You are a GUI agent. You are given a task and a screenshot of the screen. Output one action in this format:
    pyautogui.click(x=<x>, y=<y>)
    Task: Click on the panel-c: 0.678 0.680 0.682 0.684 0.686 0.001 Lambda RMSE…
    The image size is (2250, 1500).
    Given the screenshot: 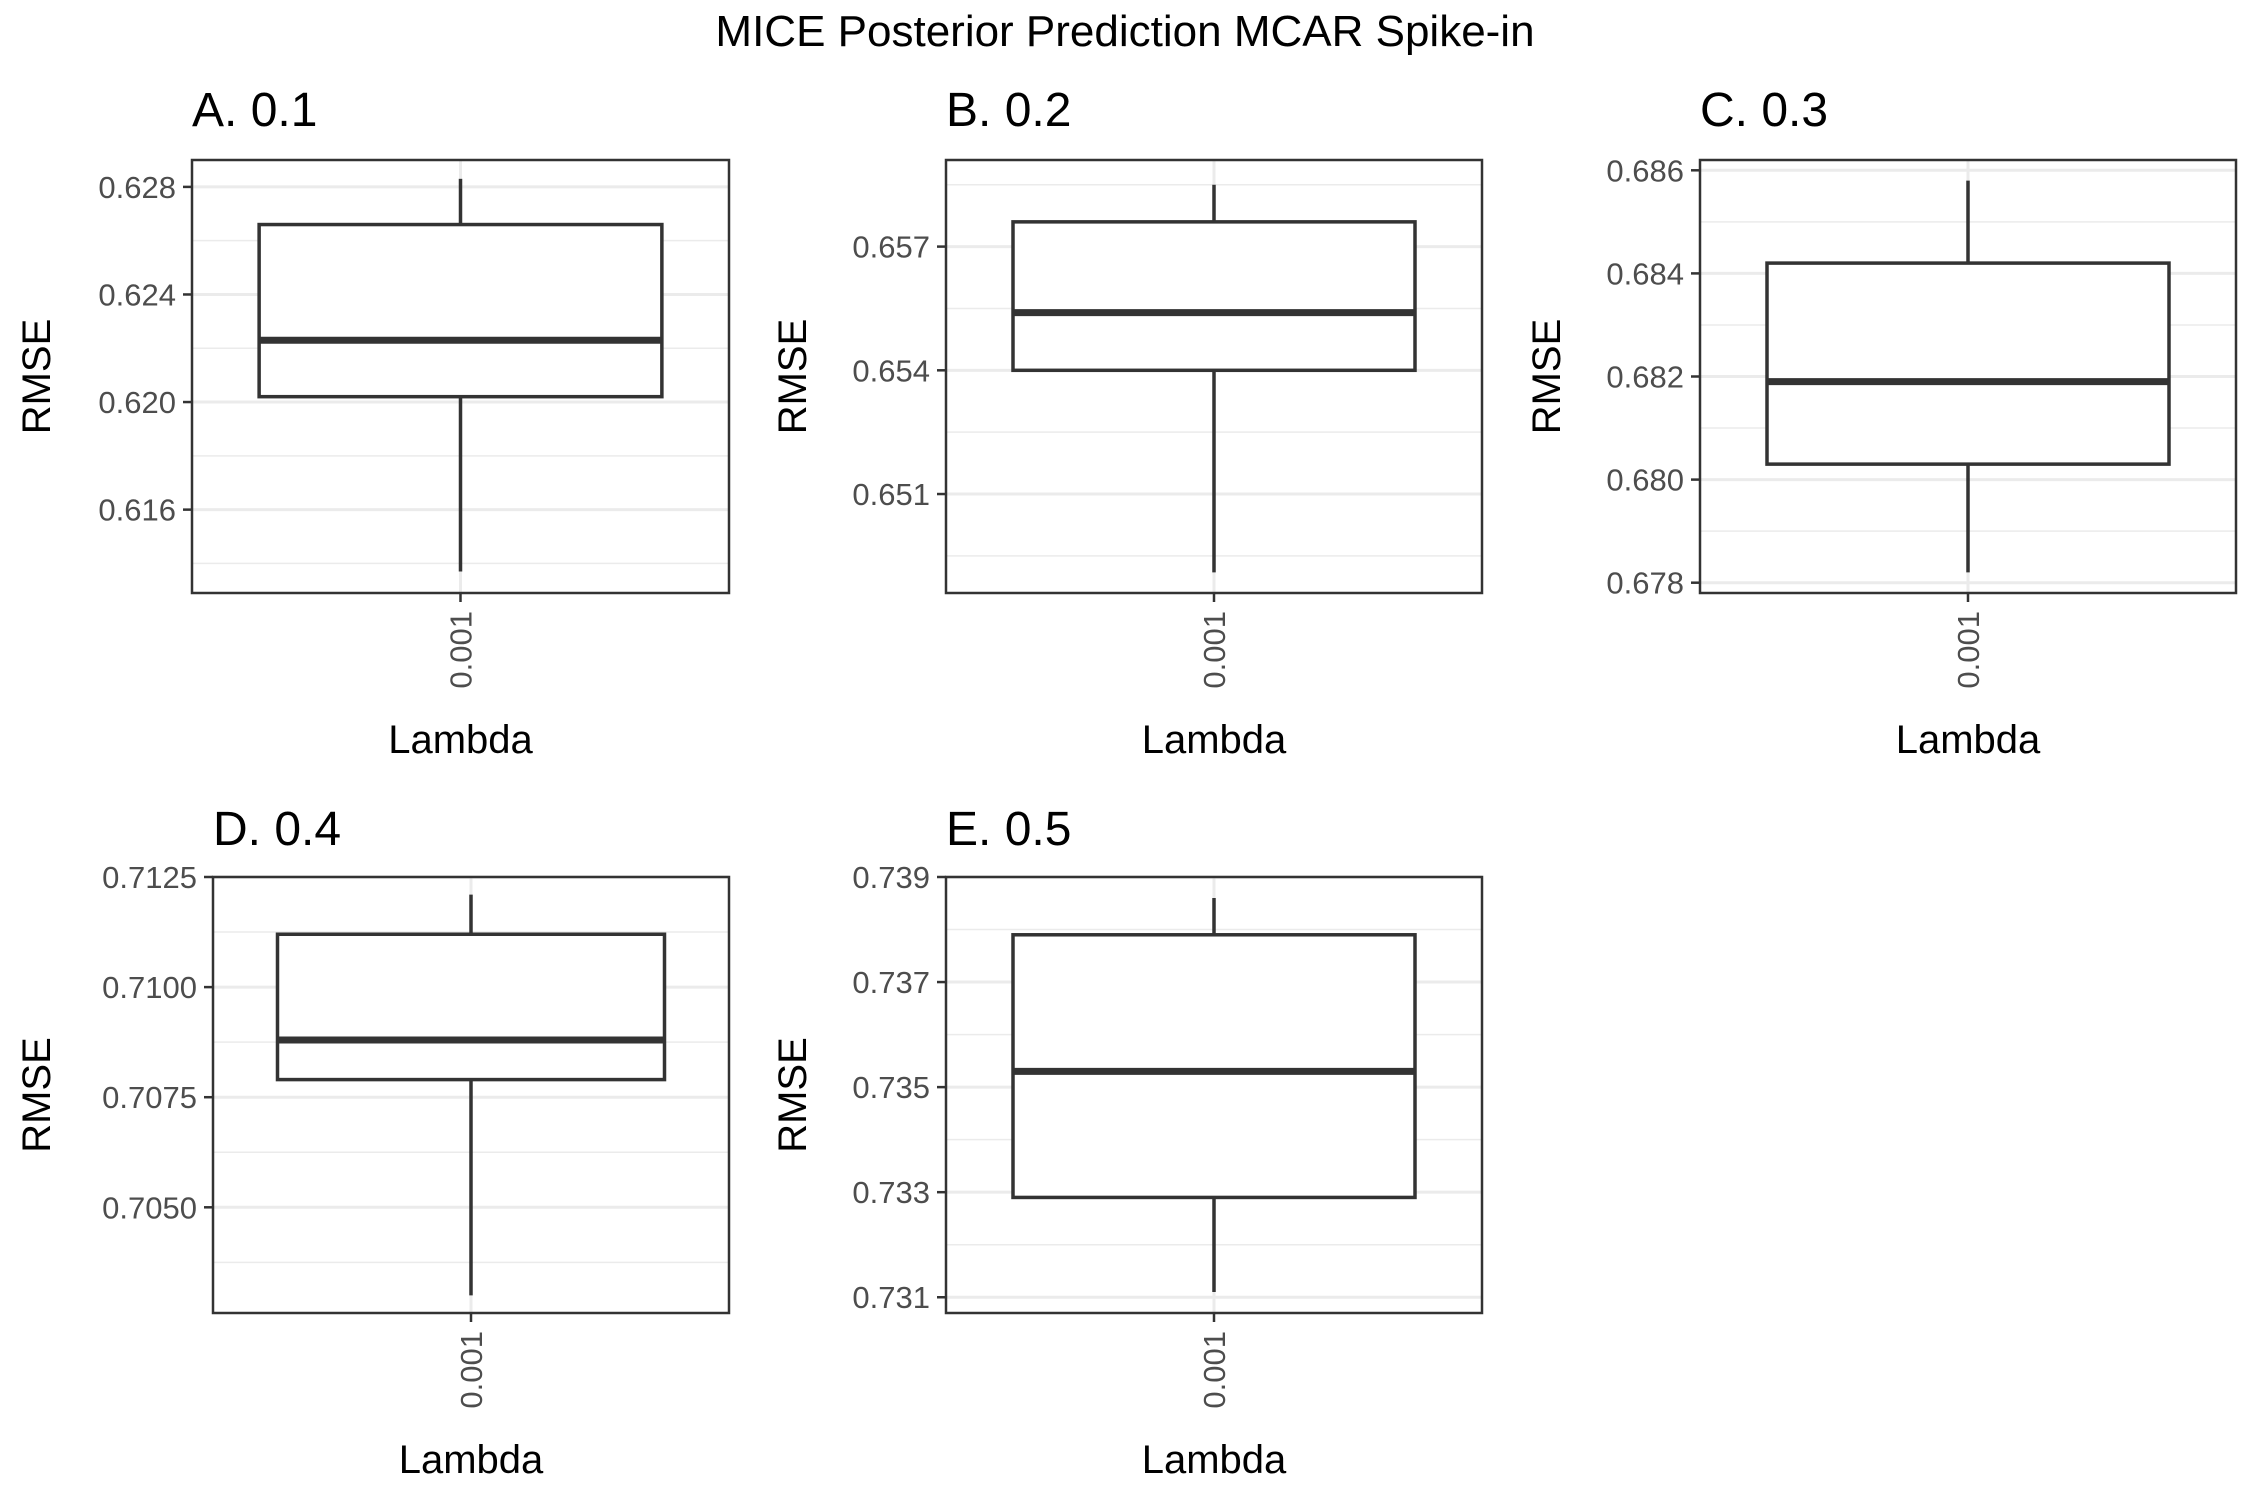 What is the action you would take?
    pyautogui.click(x=1881, y=423)
    